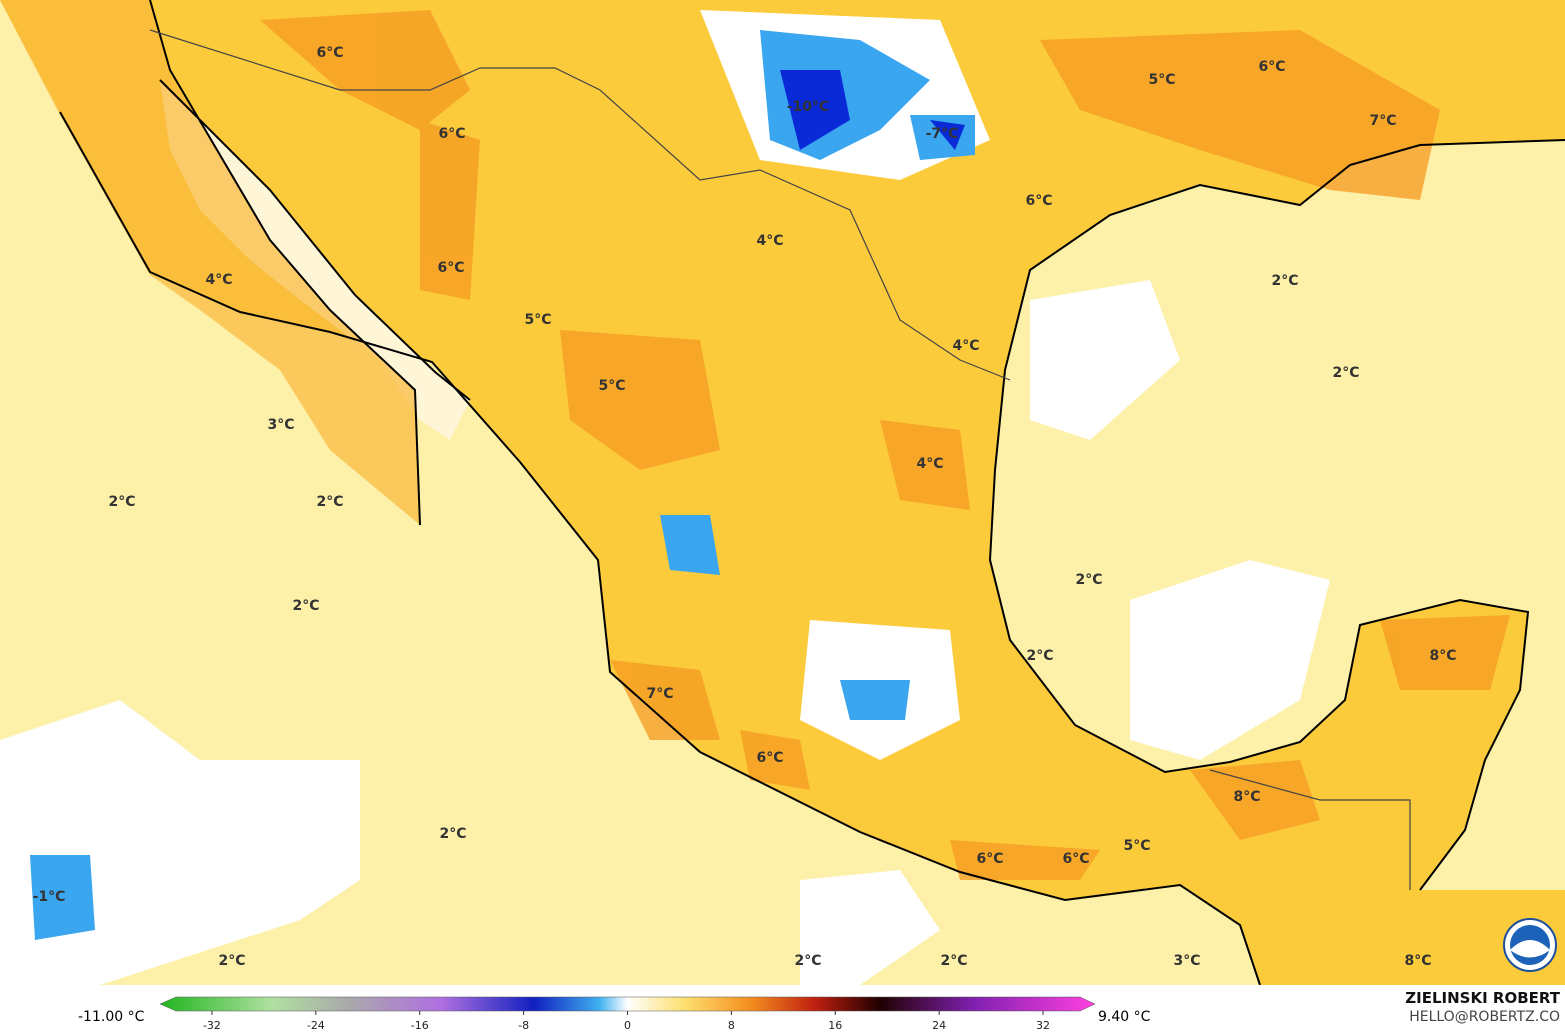 Image resolution: width=1565 pixels, height=1035 pixels. Describe the element at coordinates (212, 1025) in the screenshot. I see `colorbar-tick-label: -32` at that location.